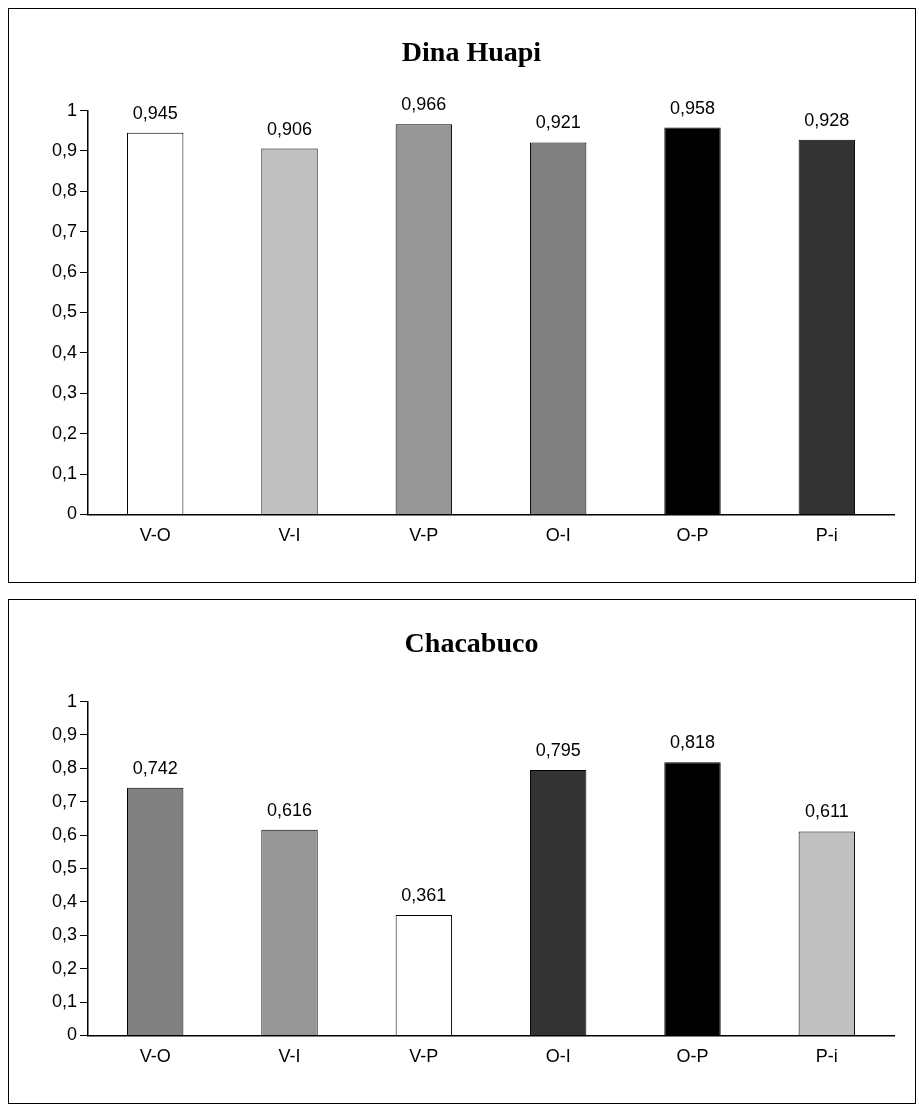 The width and height of the screenshot is (919, 1108). Describe the element at coordinates (826, 811) in the screenshot. I see `data-label: 0,611` at that location.